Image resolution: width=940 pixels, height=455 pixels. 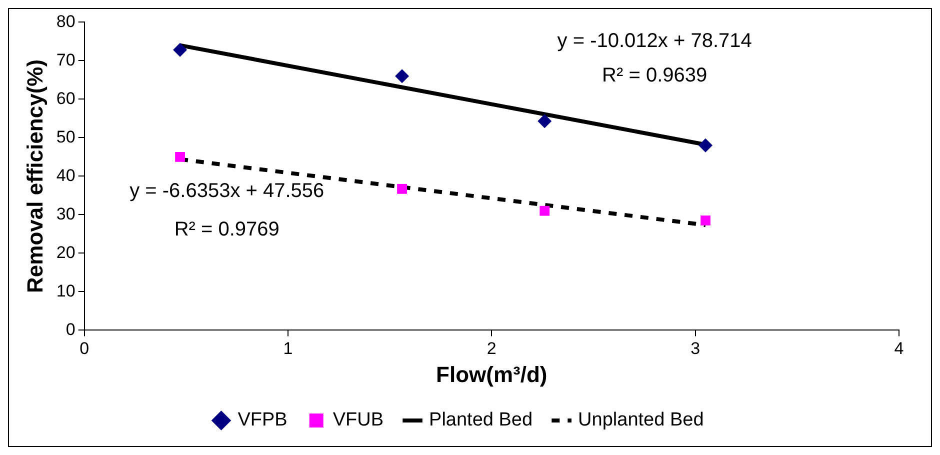 I want to click on legend-label: VFPB, so click(x=263, y=420).